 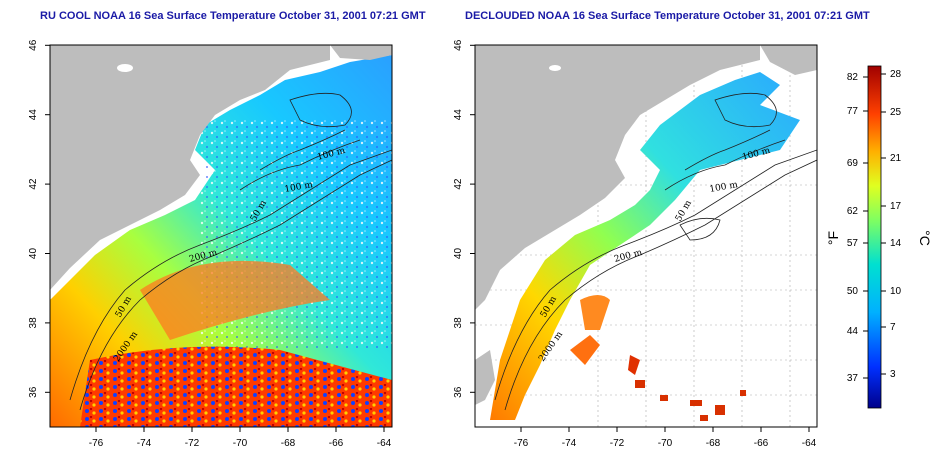 What do you see at coordinates (236, 386) in the screenshot?
I see `left-gulfstream-noise` at bounding box center [236, 386].